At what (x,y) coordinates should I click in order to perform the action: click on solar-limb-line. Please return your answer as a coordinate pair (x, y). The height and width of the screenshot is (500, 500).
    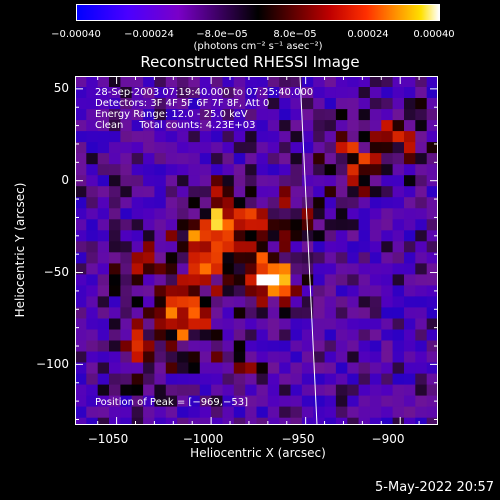
    Looking at the image, I should click on (308, 250).